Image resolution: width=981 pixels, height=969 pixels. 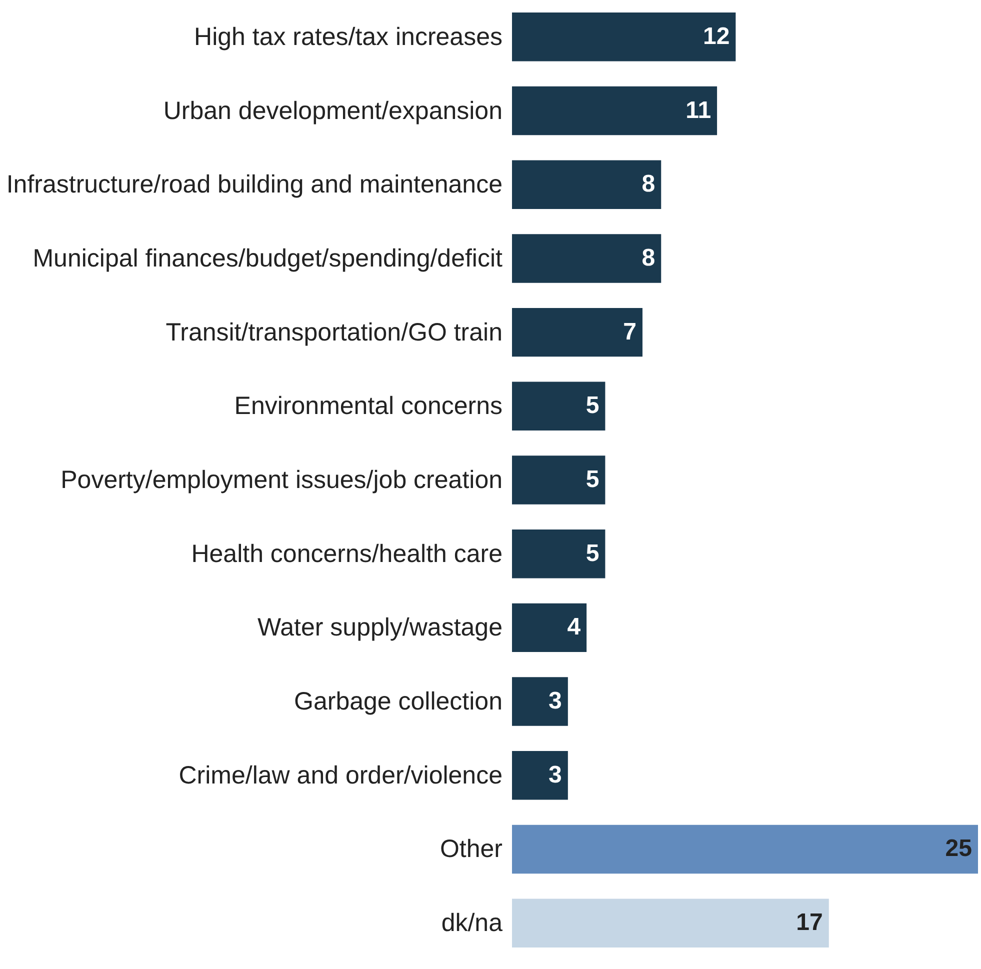 What do you see at coordinates (958, 848) in the screenshot?
I see `data-label: 25` at bounding box center [958, 848].